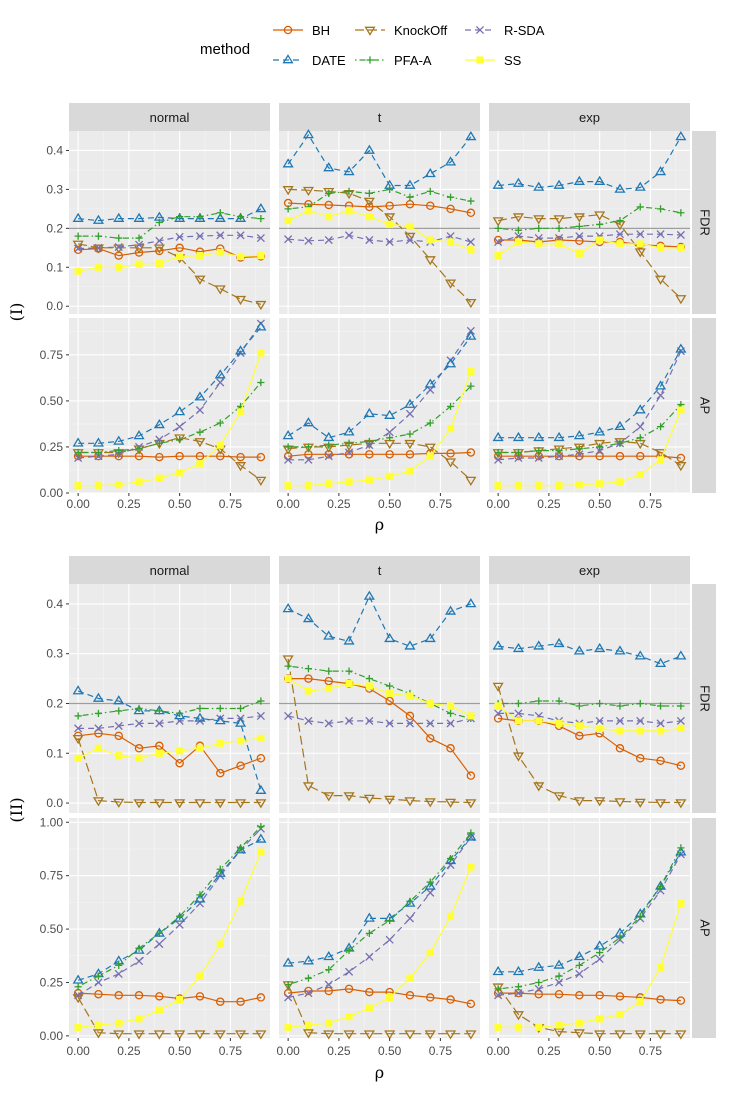 The width and height of the screenshot is (729, 1094). I want to click on strip-label-fdr: FDR, so click(705, 698).